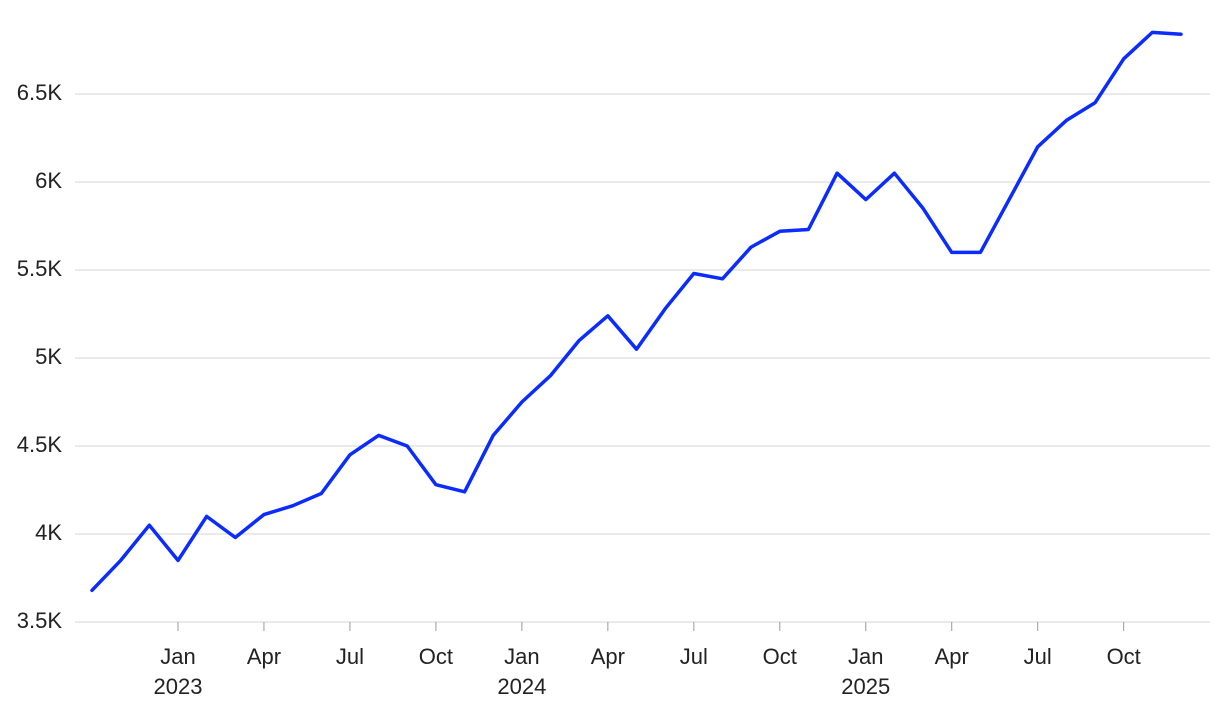 This screenshot has width=1220, height=710. Describe the element at coordinates (40, 620) in the screenshot. I see `y-tick-label: 3.5K` at that location.